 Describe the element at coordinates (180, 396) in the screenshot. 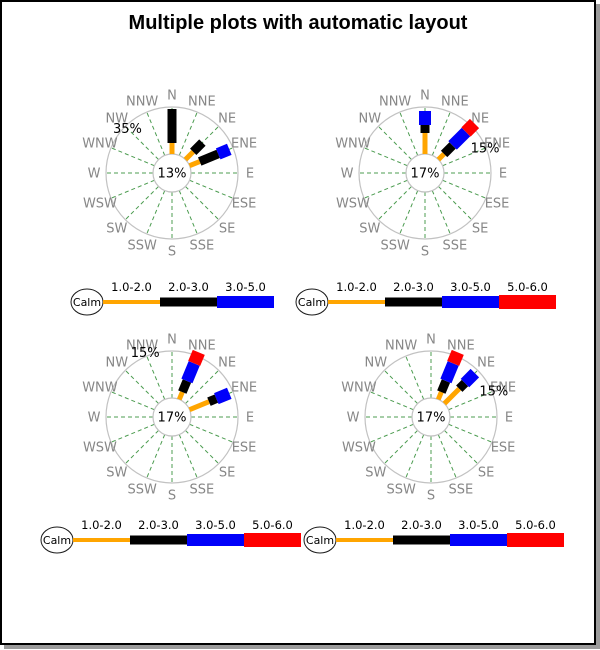

I see `bar-segment-NNE-1.0-2.0` at that location.